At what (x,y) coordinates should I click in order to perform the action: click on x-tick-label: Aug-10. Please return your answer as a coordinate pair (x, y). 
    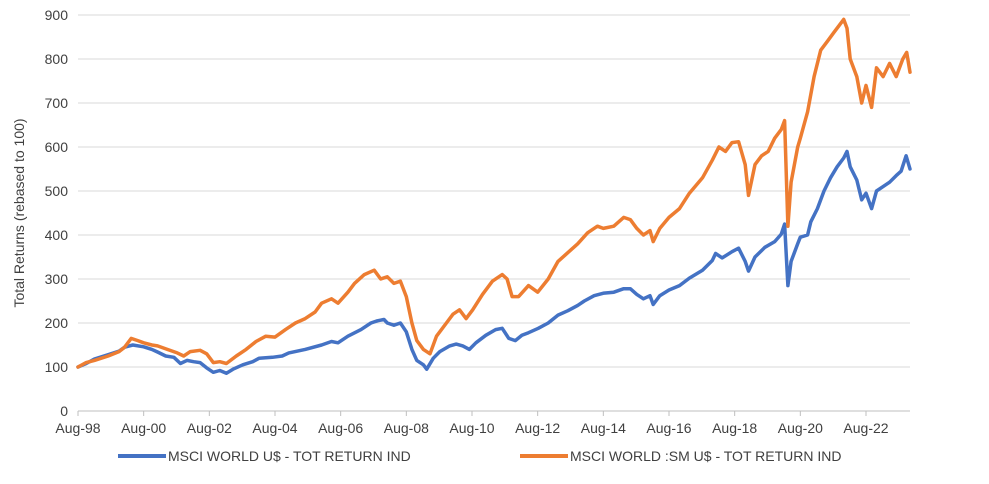
    Looking at the image, I should click on (471, 428).